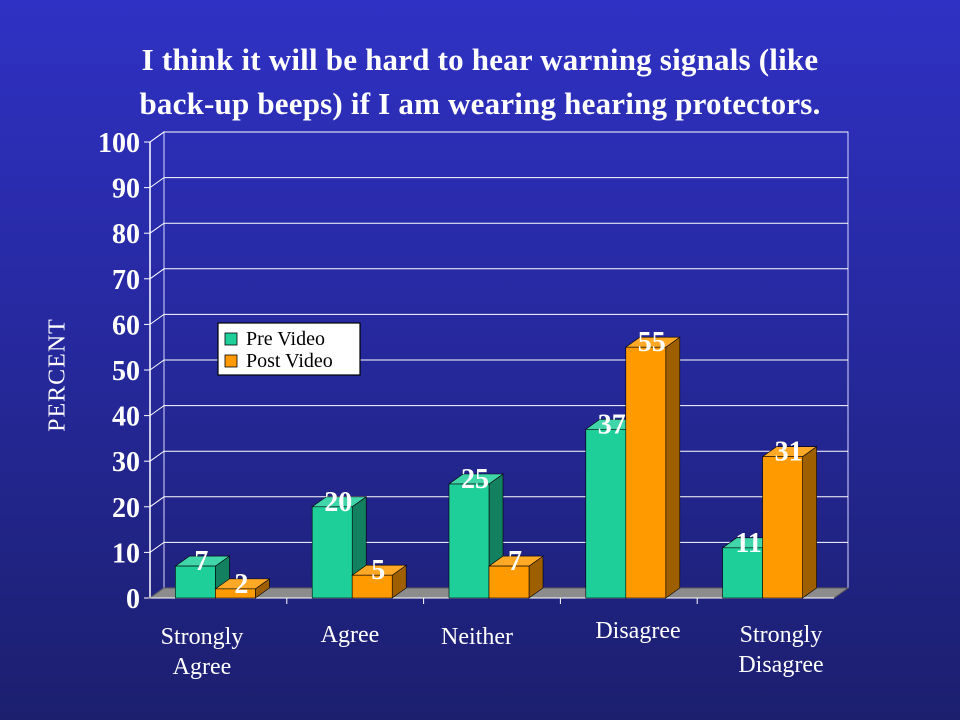 This screenshot has height=720, width=960. Describe the element at coordinates (289, 361) in the screenshot. I see `legend-label: Post Video` at that location.